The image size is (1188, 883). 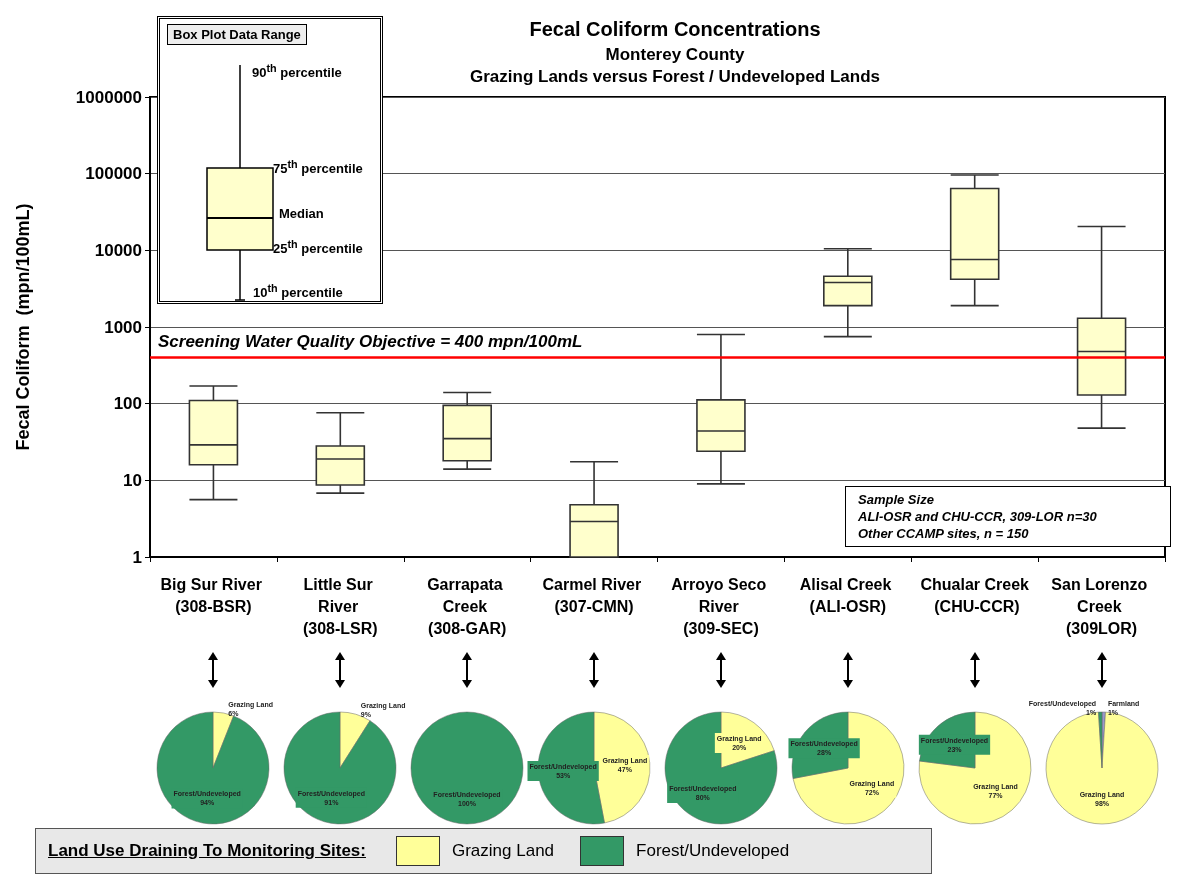 What do you see at coordinates (675, 29) in the screenshot?
I see `chart-title: Fecal Coliform Concentrations` at bounding box center [675, 29].